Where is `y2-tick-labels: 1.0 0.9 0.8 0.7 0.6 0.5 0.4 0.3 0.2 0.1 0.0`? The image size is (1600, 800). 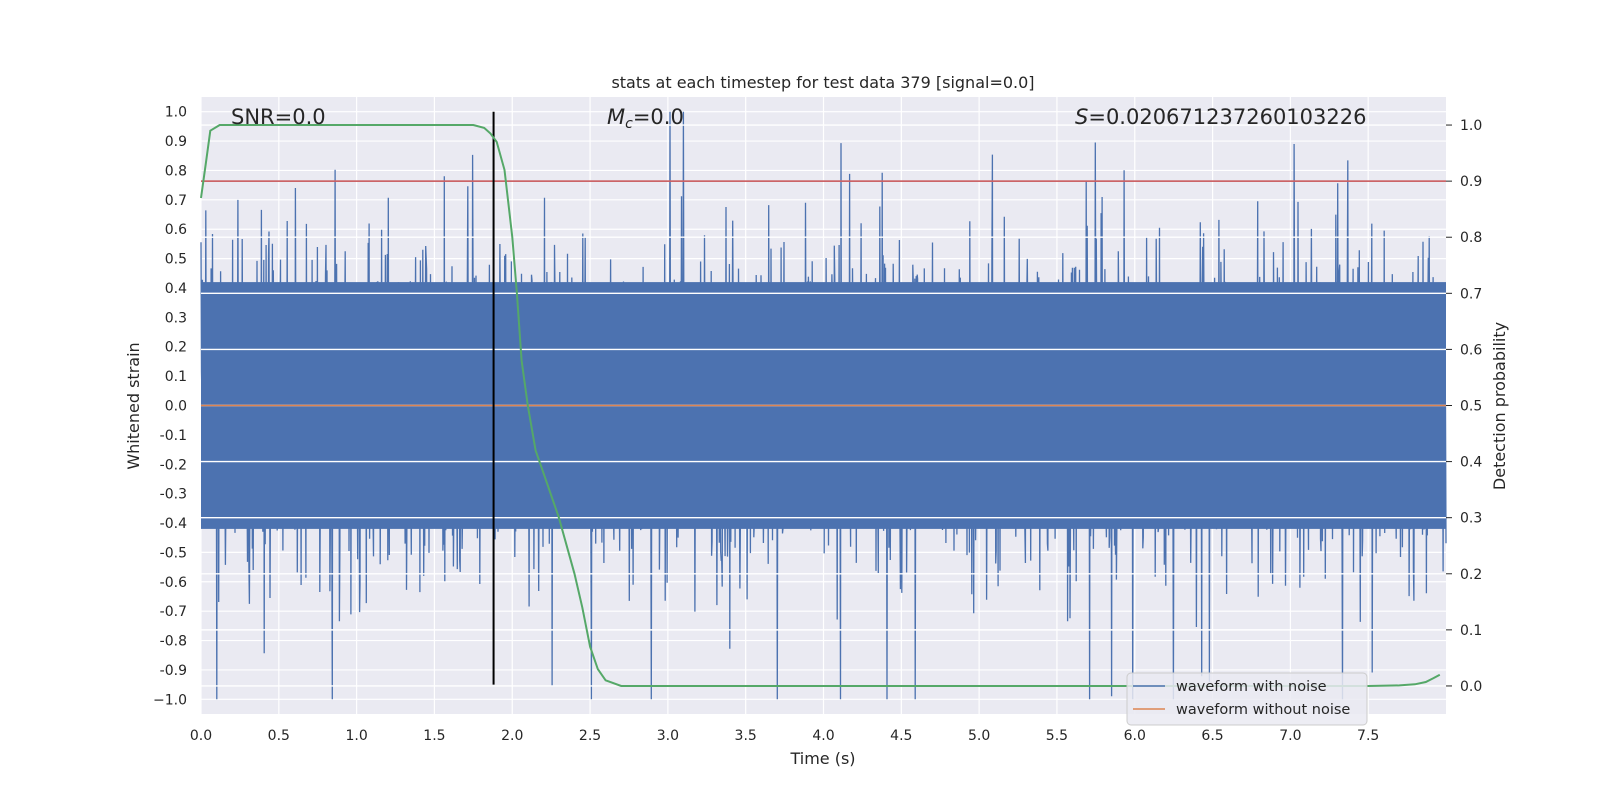 y2-tick-labels: 1.0 0.9 0.8 0.7 0.6 0.5 0.4 0.3 0.2 0.1 0.0 is located at coordinates (1464, 406).